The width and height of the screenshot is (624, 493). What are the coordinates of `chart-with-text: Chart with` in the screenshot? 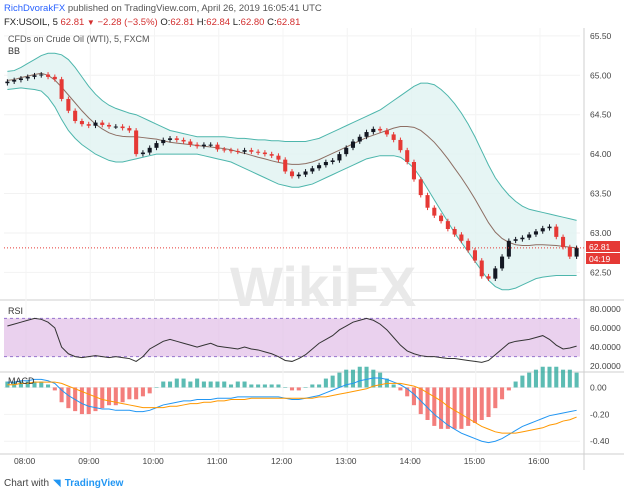 It's located at (27, 483).